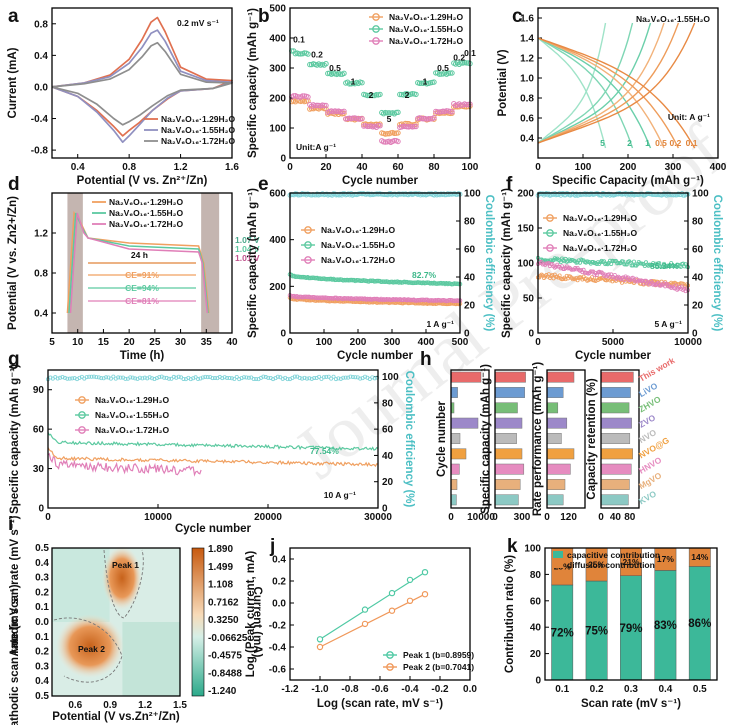 Image resolution: width=729 pixels, height=725 pixels. I want to click on panel-a-ytick-label: 0.8, so click(41, 24).